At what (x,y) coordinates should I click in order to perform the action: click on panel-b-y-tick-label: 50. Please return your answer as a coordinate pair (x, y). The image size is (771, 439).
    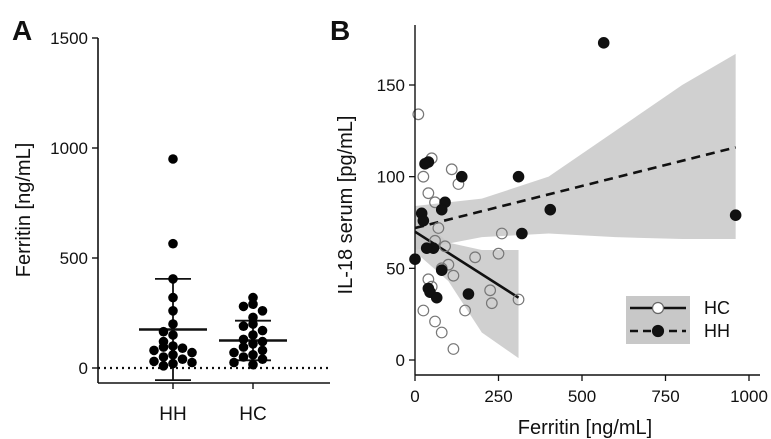
    Looking at the image, I should click on (395, 268).